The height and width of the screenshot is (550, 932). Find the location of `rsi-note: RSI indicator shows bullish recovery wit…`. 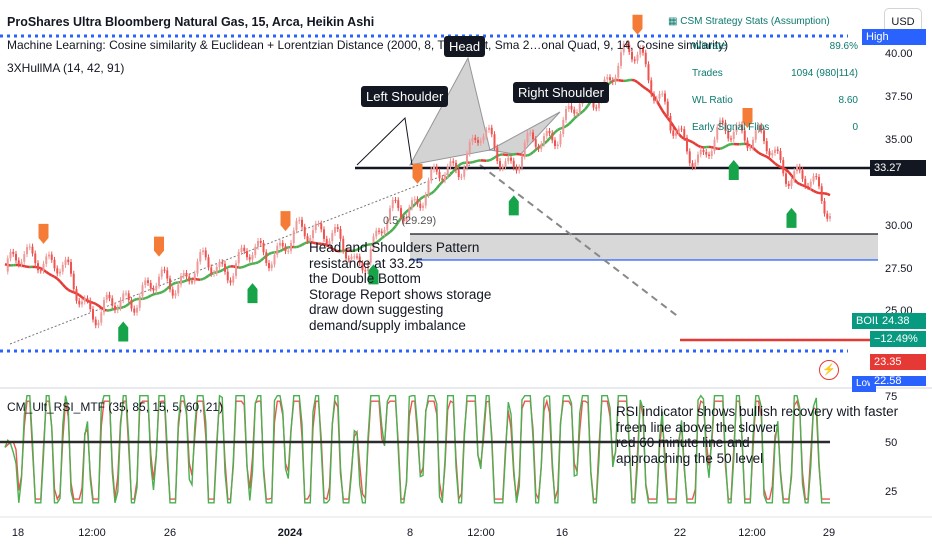

rsi-note: RSI indicator shows bullish recovery wit… is located at coordinates (757, 435).